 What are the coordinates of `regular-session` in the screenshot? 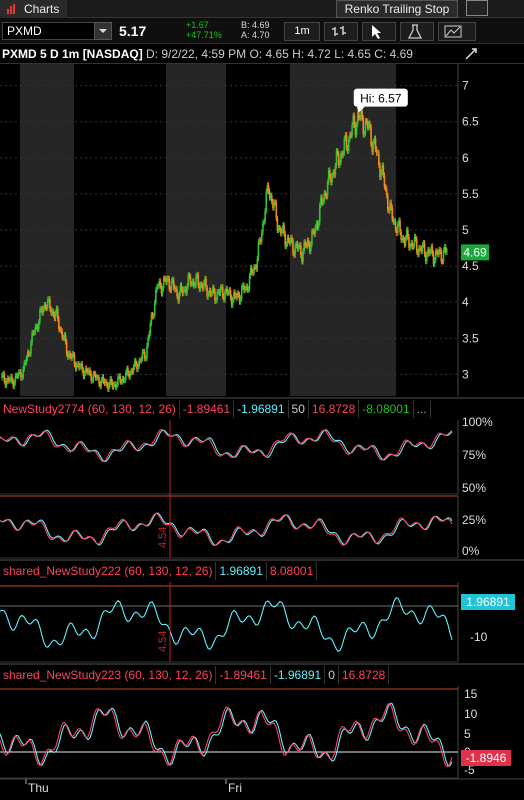 It's located at (120, 230).